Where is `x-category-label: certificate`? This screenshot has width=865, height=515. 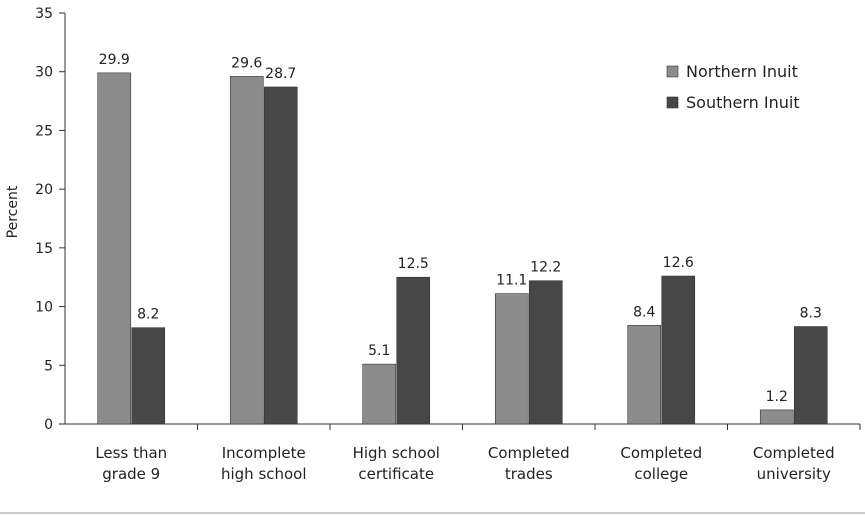
x-category-label: certificate is located at coordinates (396, 474).